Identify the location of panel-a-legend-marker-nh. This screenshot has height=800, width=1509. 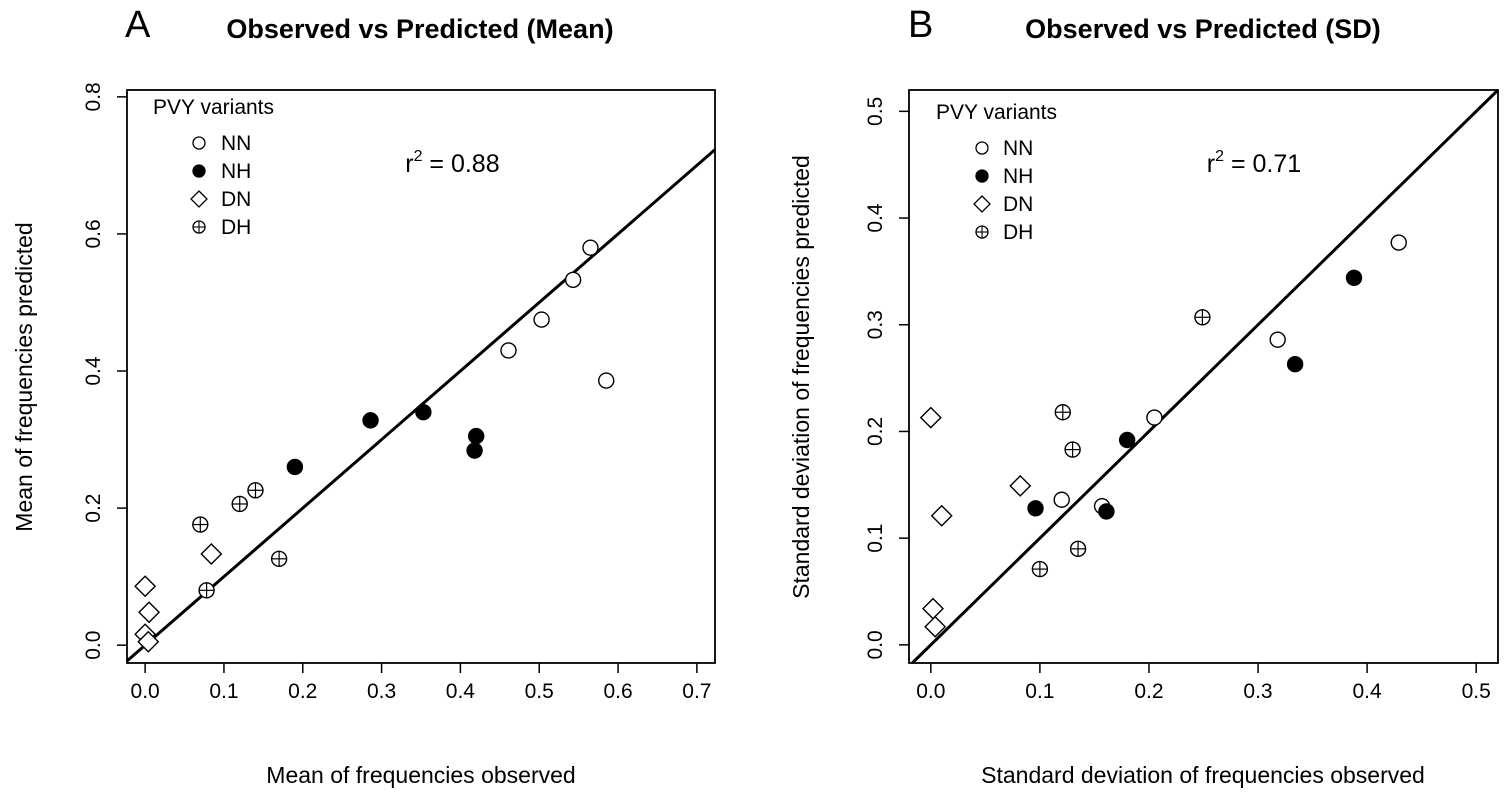
(199, 171).